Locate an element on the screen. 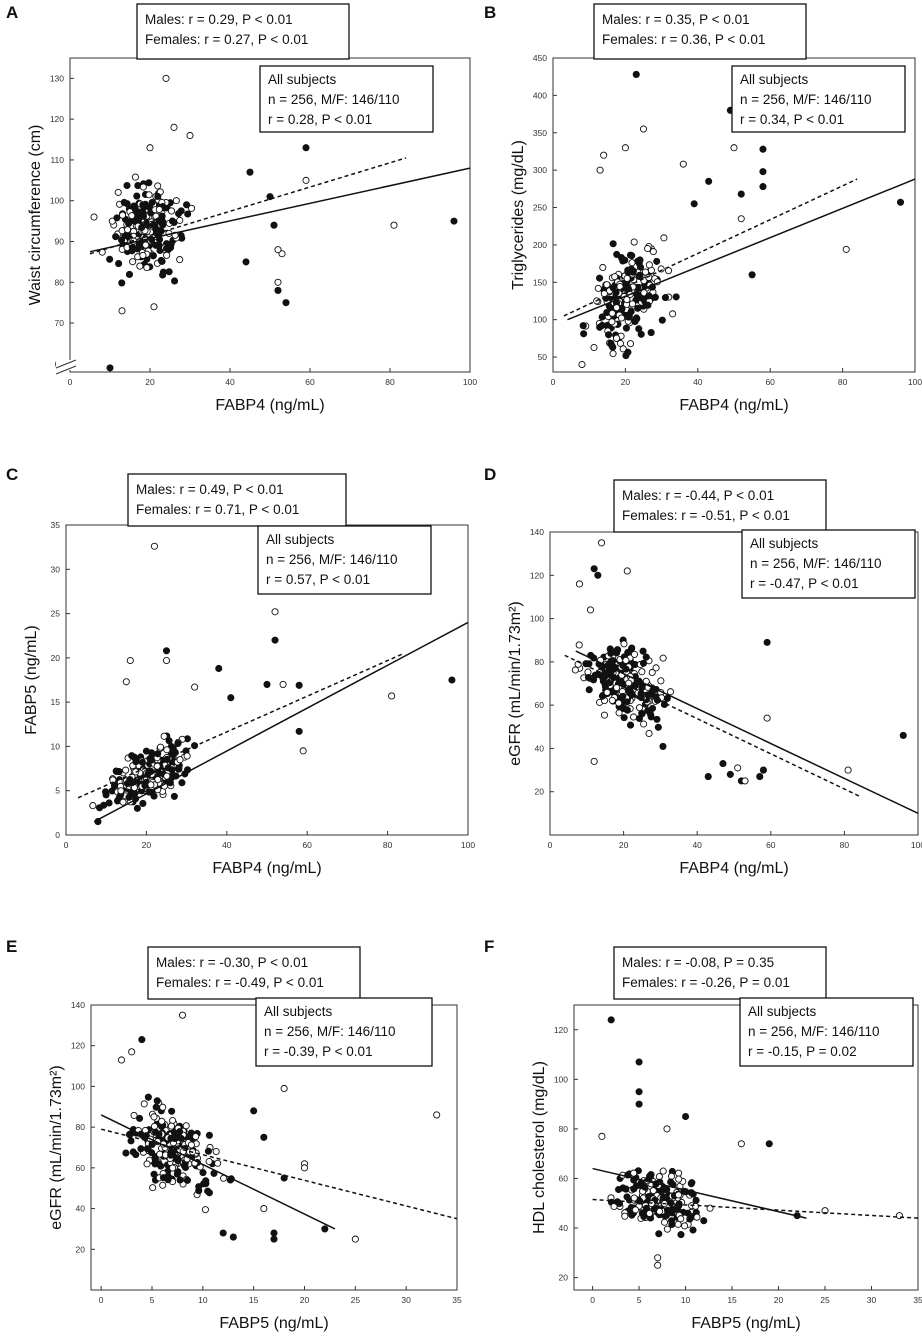 This screenshot has width=922, height=1339. males-stats-text: Males: r = 0.35, P < 0.01 is located at coordinates (676, 19).